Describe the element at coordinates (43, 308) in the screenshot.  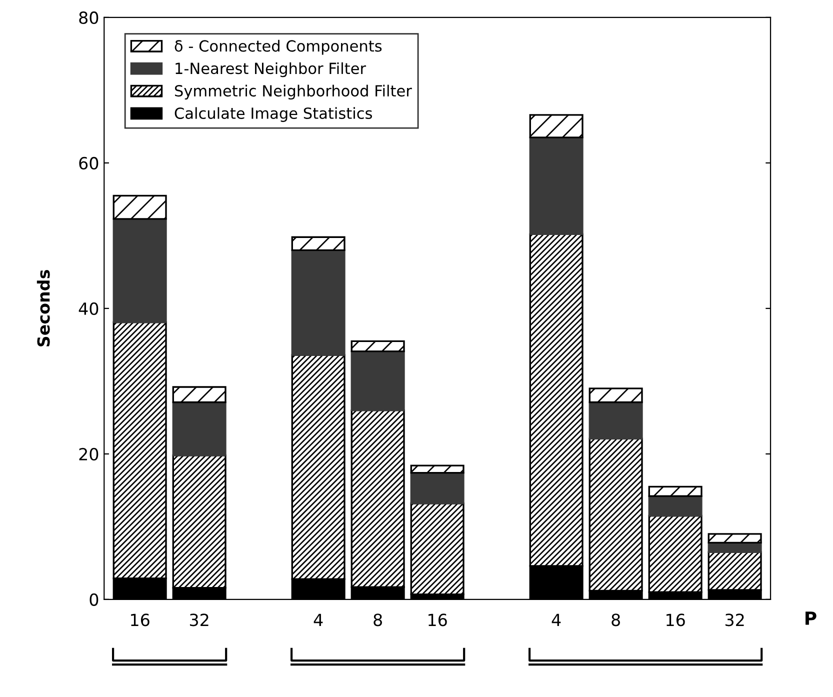
I see `y-axis-title: Seconds` at that location.